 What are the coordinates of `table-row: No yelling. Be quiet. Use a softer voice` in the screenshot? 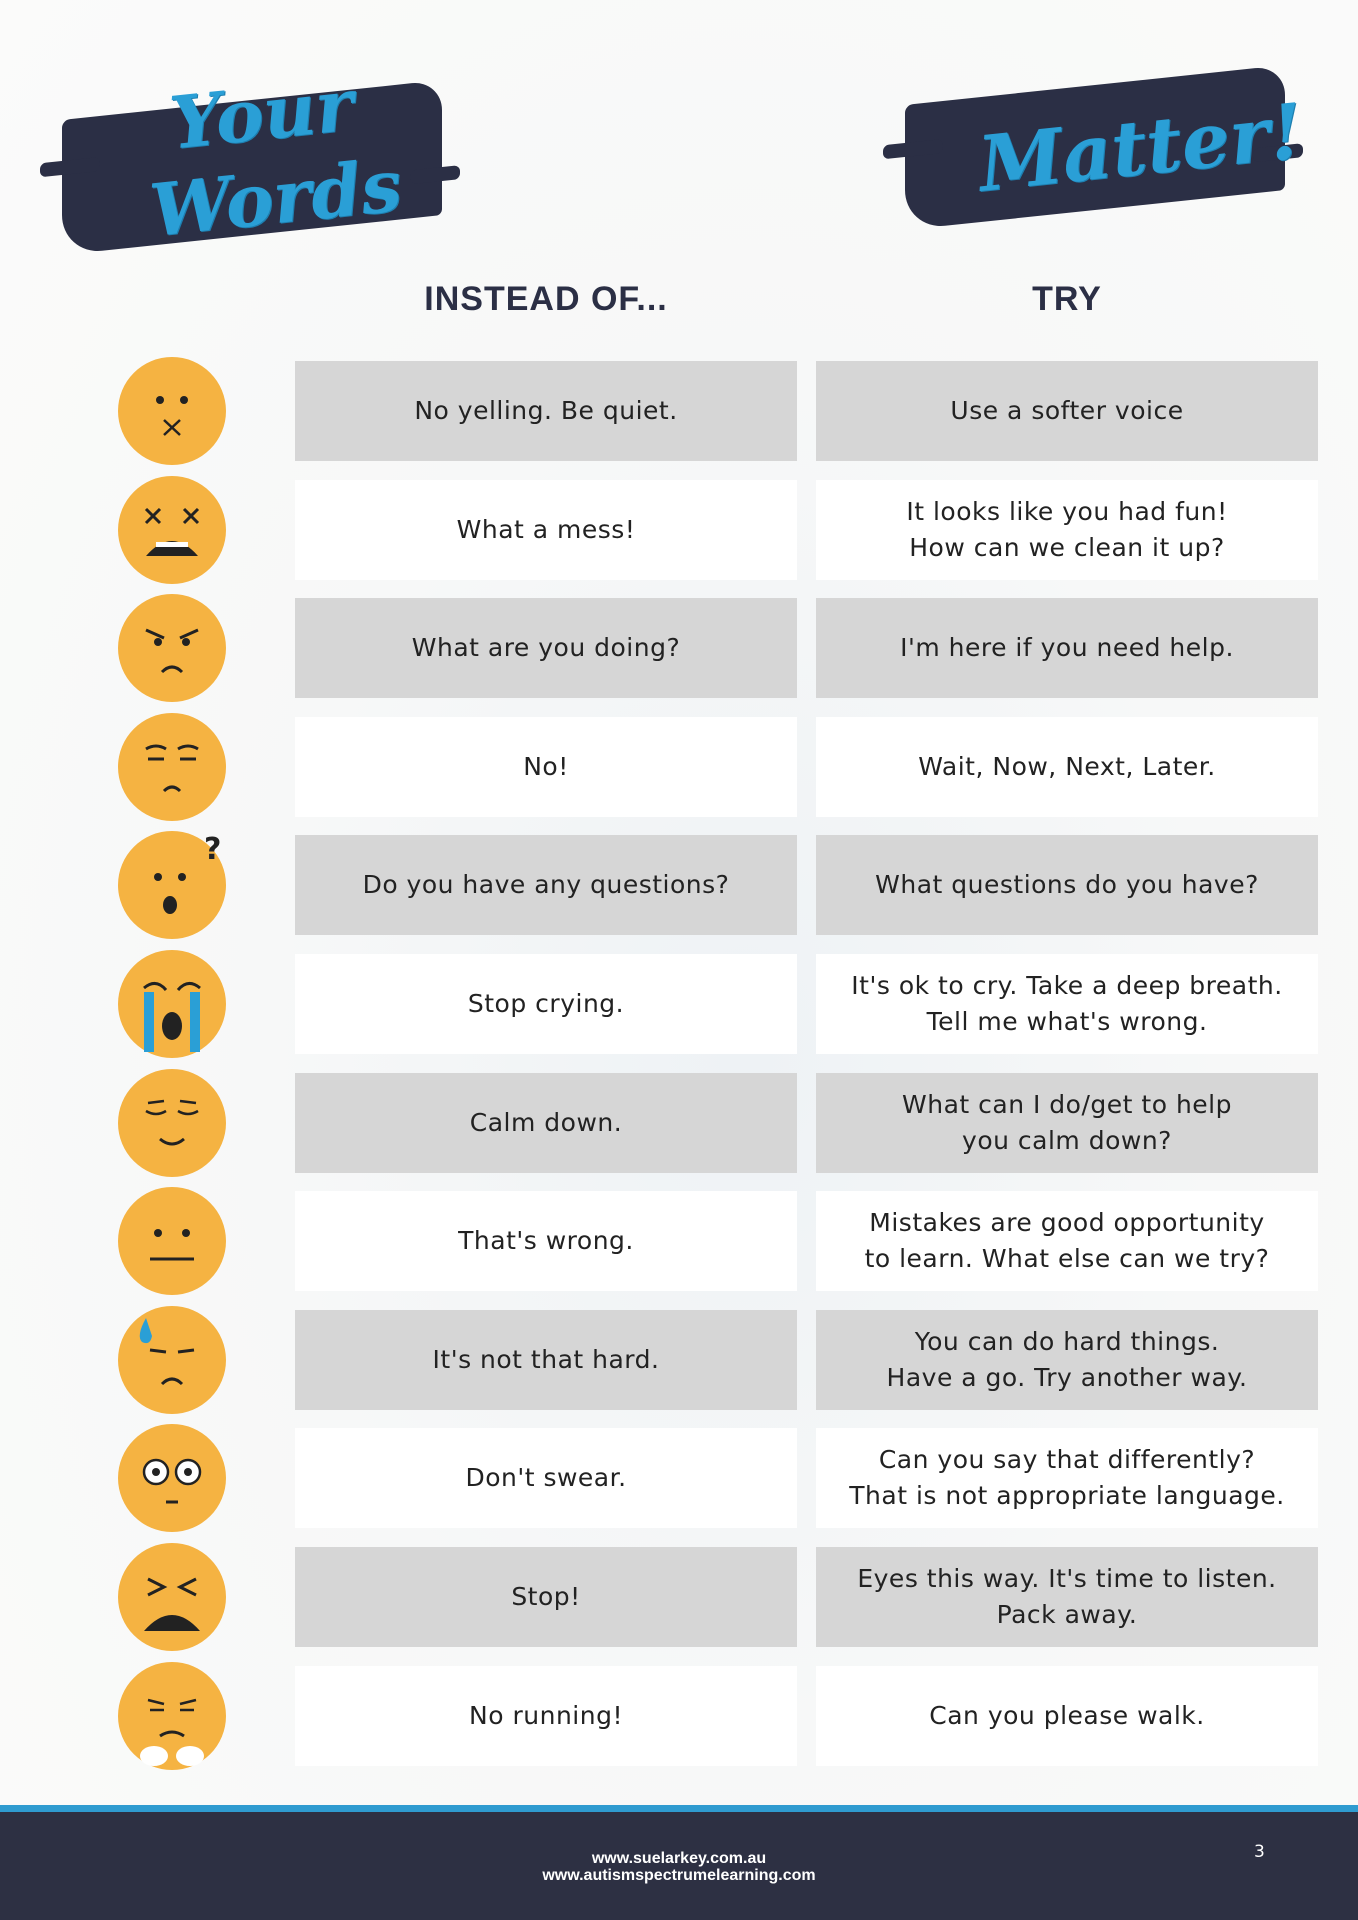 It's located at (679, 411).